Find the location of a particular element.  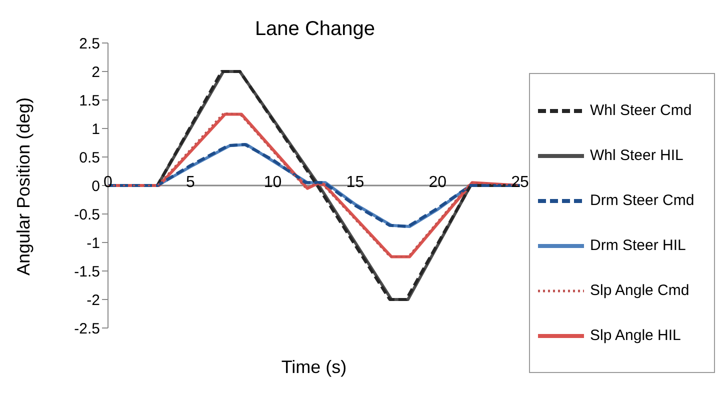

y-tick-label: 0.5 is located at coordinates (89, 157).